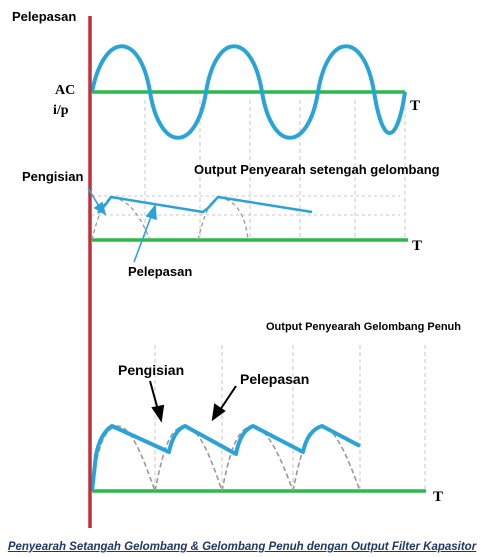  What do you see at coordinates (158, 413) in the screenshot?
I see `fw-charging-arrow-head` at bounding box center [158, 413].